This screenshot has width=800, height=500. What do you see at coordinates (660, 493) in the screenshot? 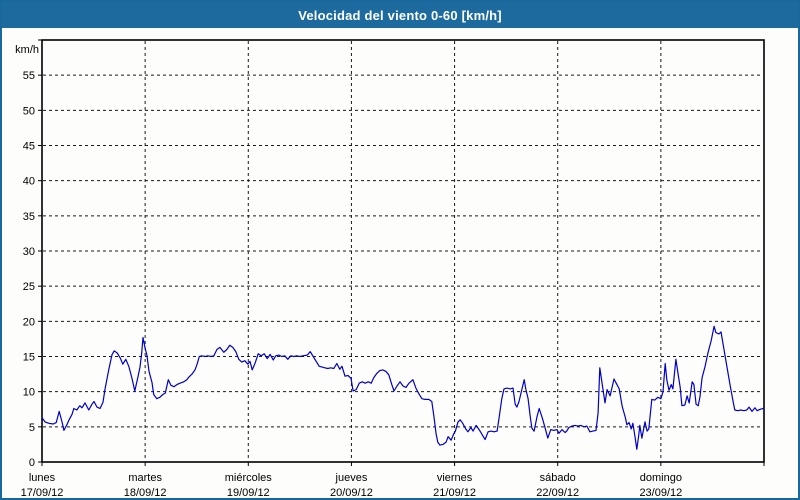
I see `day-date-label: 23/09/12` at bounding box center [660, 493].